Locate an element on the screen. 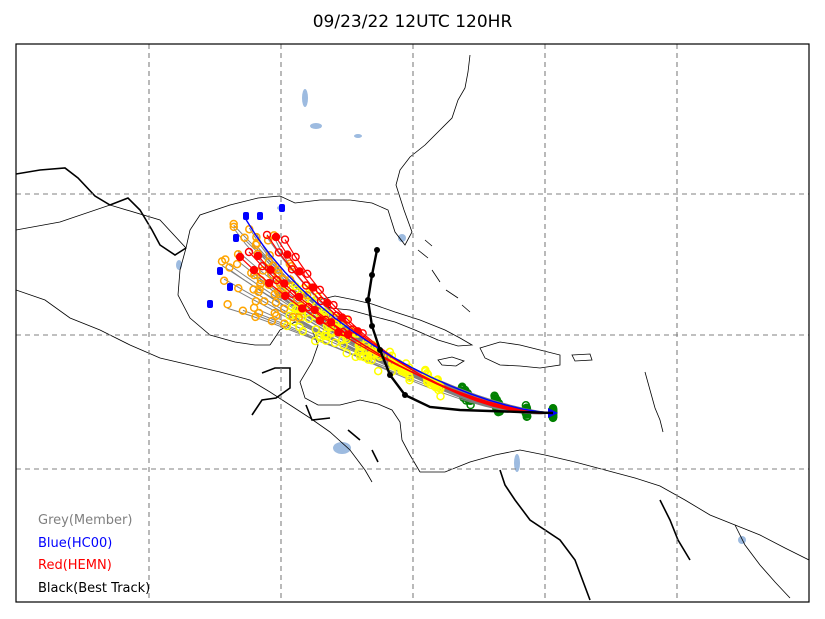 The height and width of the screenshot is (619, 825). guatemala-belize-border is located at coordinates (271, 391).